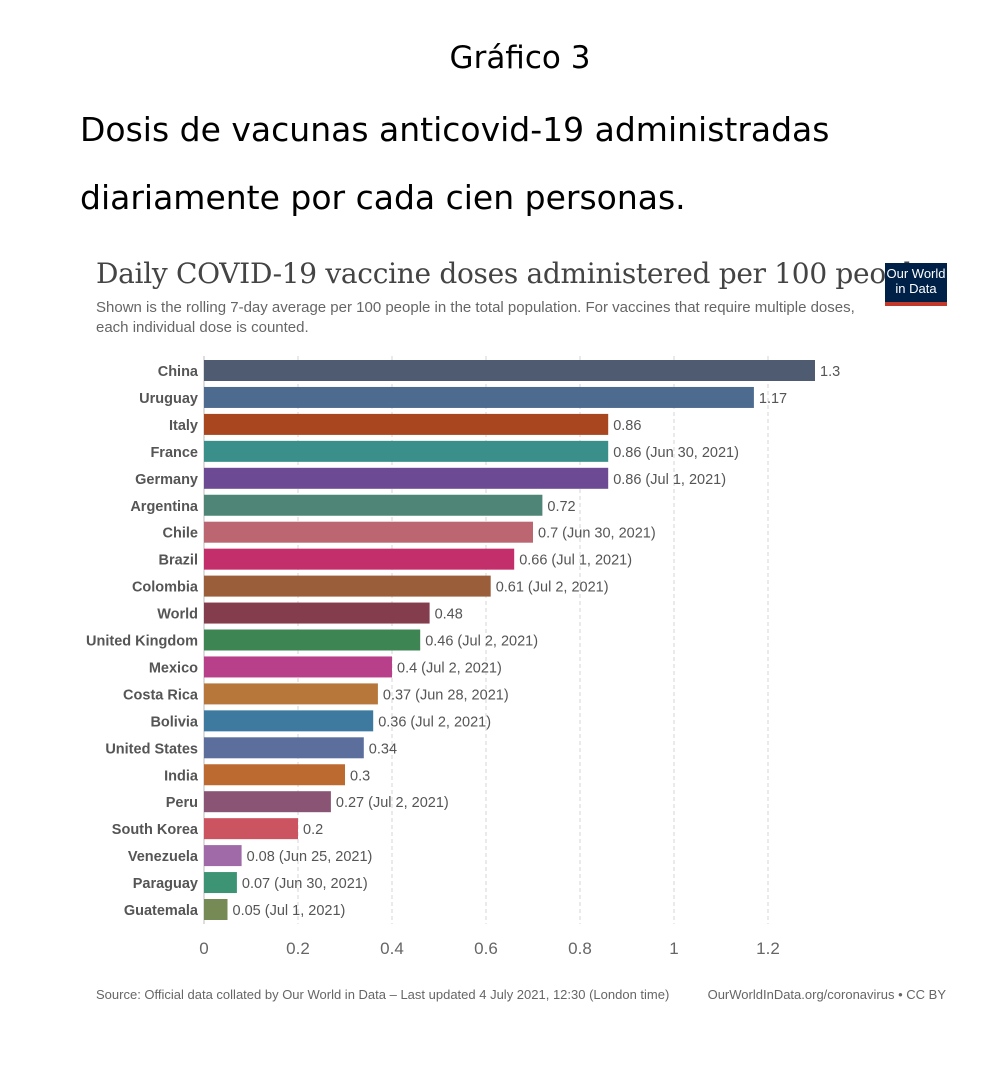 The width and height of the screenshot is (998, 1066). What do you see at coordinates (298, 948) in the screenshot?
I see `x-tick-label: 0.2` at bounding box center [298, 948].